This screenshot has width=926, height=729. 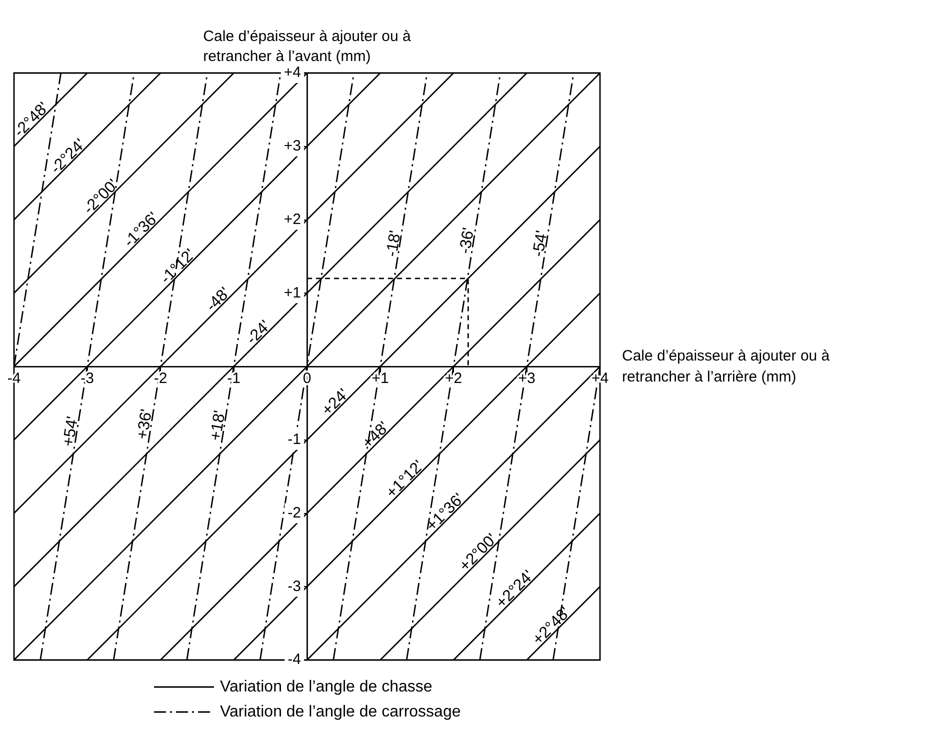 What do you see at coordinates (453, 379) in the screenshot?
I see `x-tick-label: +2` at bounding box center [453, 379].